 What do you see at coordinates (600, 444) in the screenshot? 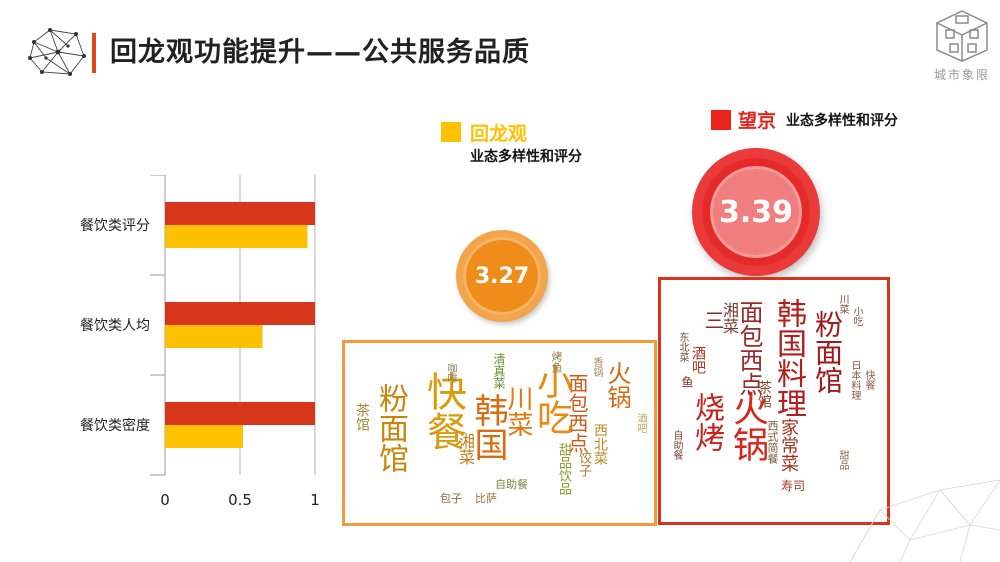
I see `cloud-word: 西北菜` at bounding box center [600, 444].